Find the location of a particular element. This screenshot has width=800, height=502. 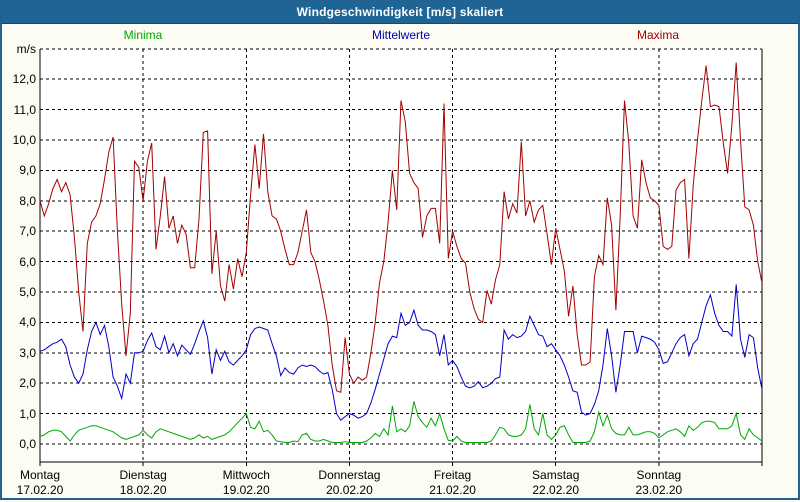

window-title: Windgeschwindigkeit [m/s] skaliert is located at coordinates (400, 12).